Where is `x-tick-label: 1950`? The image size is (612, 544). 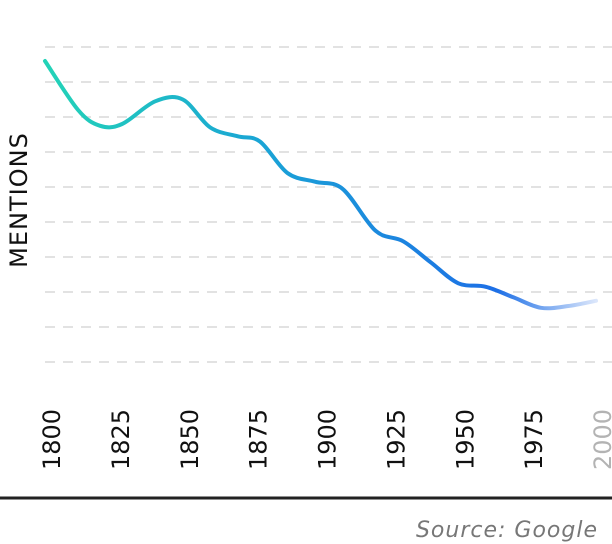 x-tick-label: 1950 is located at coordinates (465, 439).